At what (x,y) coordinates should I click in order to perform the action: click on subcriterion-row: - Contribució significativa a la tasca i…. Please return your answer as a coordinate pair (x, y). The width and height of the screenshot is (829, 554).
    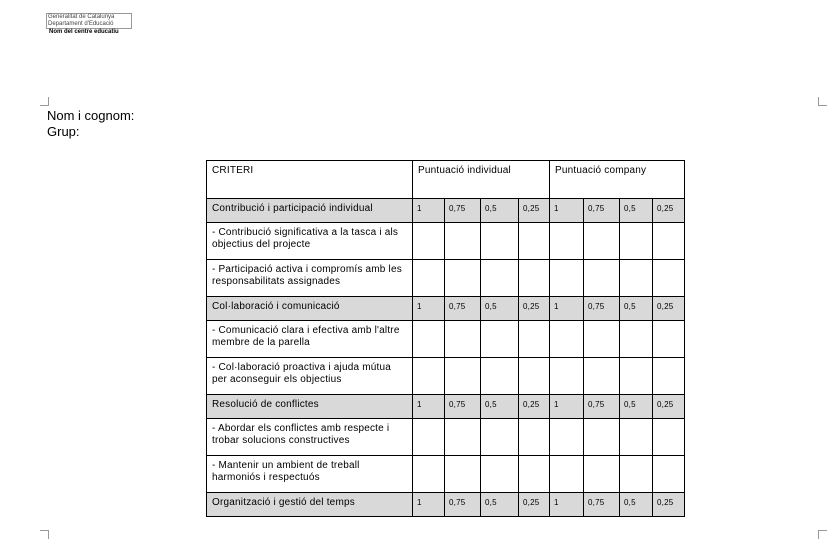
    Looking at the image, I should click on (446, 241).